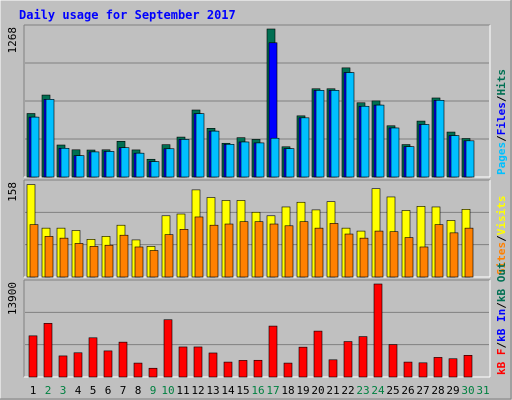 This screenshot has width=512, height=400. I want to click on legend: Sites/Visits, so click(501, 236).